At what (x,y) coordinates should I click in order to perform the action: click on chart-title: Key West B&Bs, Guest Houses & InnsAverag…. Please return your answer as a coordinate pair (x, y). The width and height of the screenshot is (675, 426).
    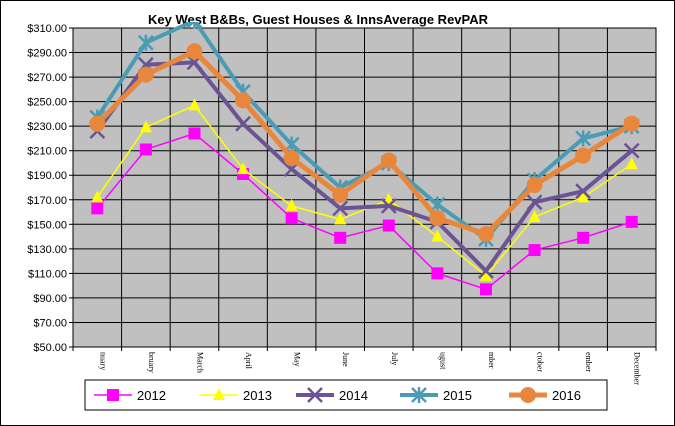
    Looking at the image, I should click on (318, 19).